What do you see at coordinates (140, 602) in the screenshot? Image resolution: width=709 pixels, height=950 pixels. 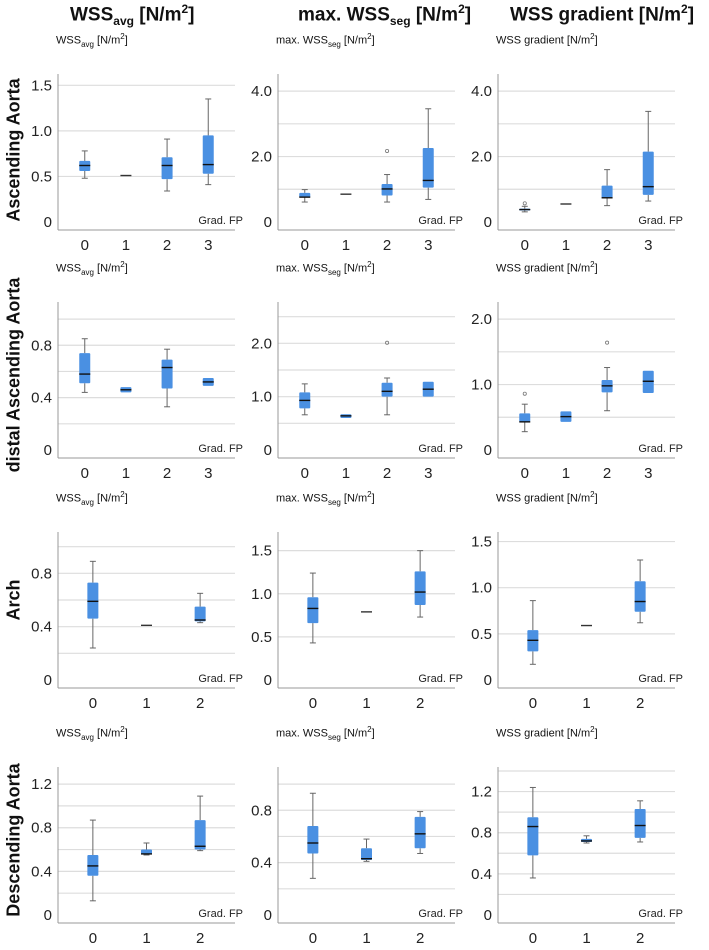 I see `box-plot-panel: WSSavg [N/m2] 0 0.4 0.8 Grad. FP 0 1 2` at bounding box center [140, 602].